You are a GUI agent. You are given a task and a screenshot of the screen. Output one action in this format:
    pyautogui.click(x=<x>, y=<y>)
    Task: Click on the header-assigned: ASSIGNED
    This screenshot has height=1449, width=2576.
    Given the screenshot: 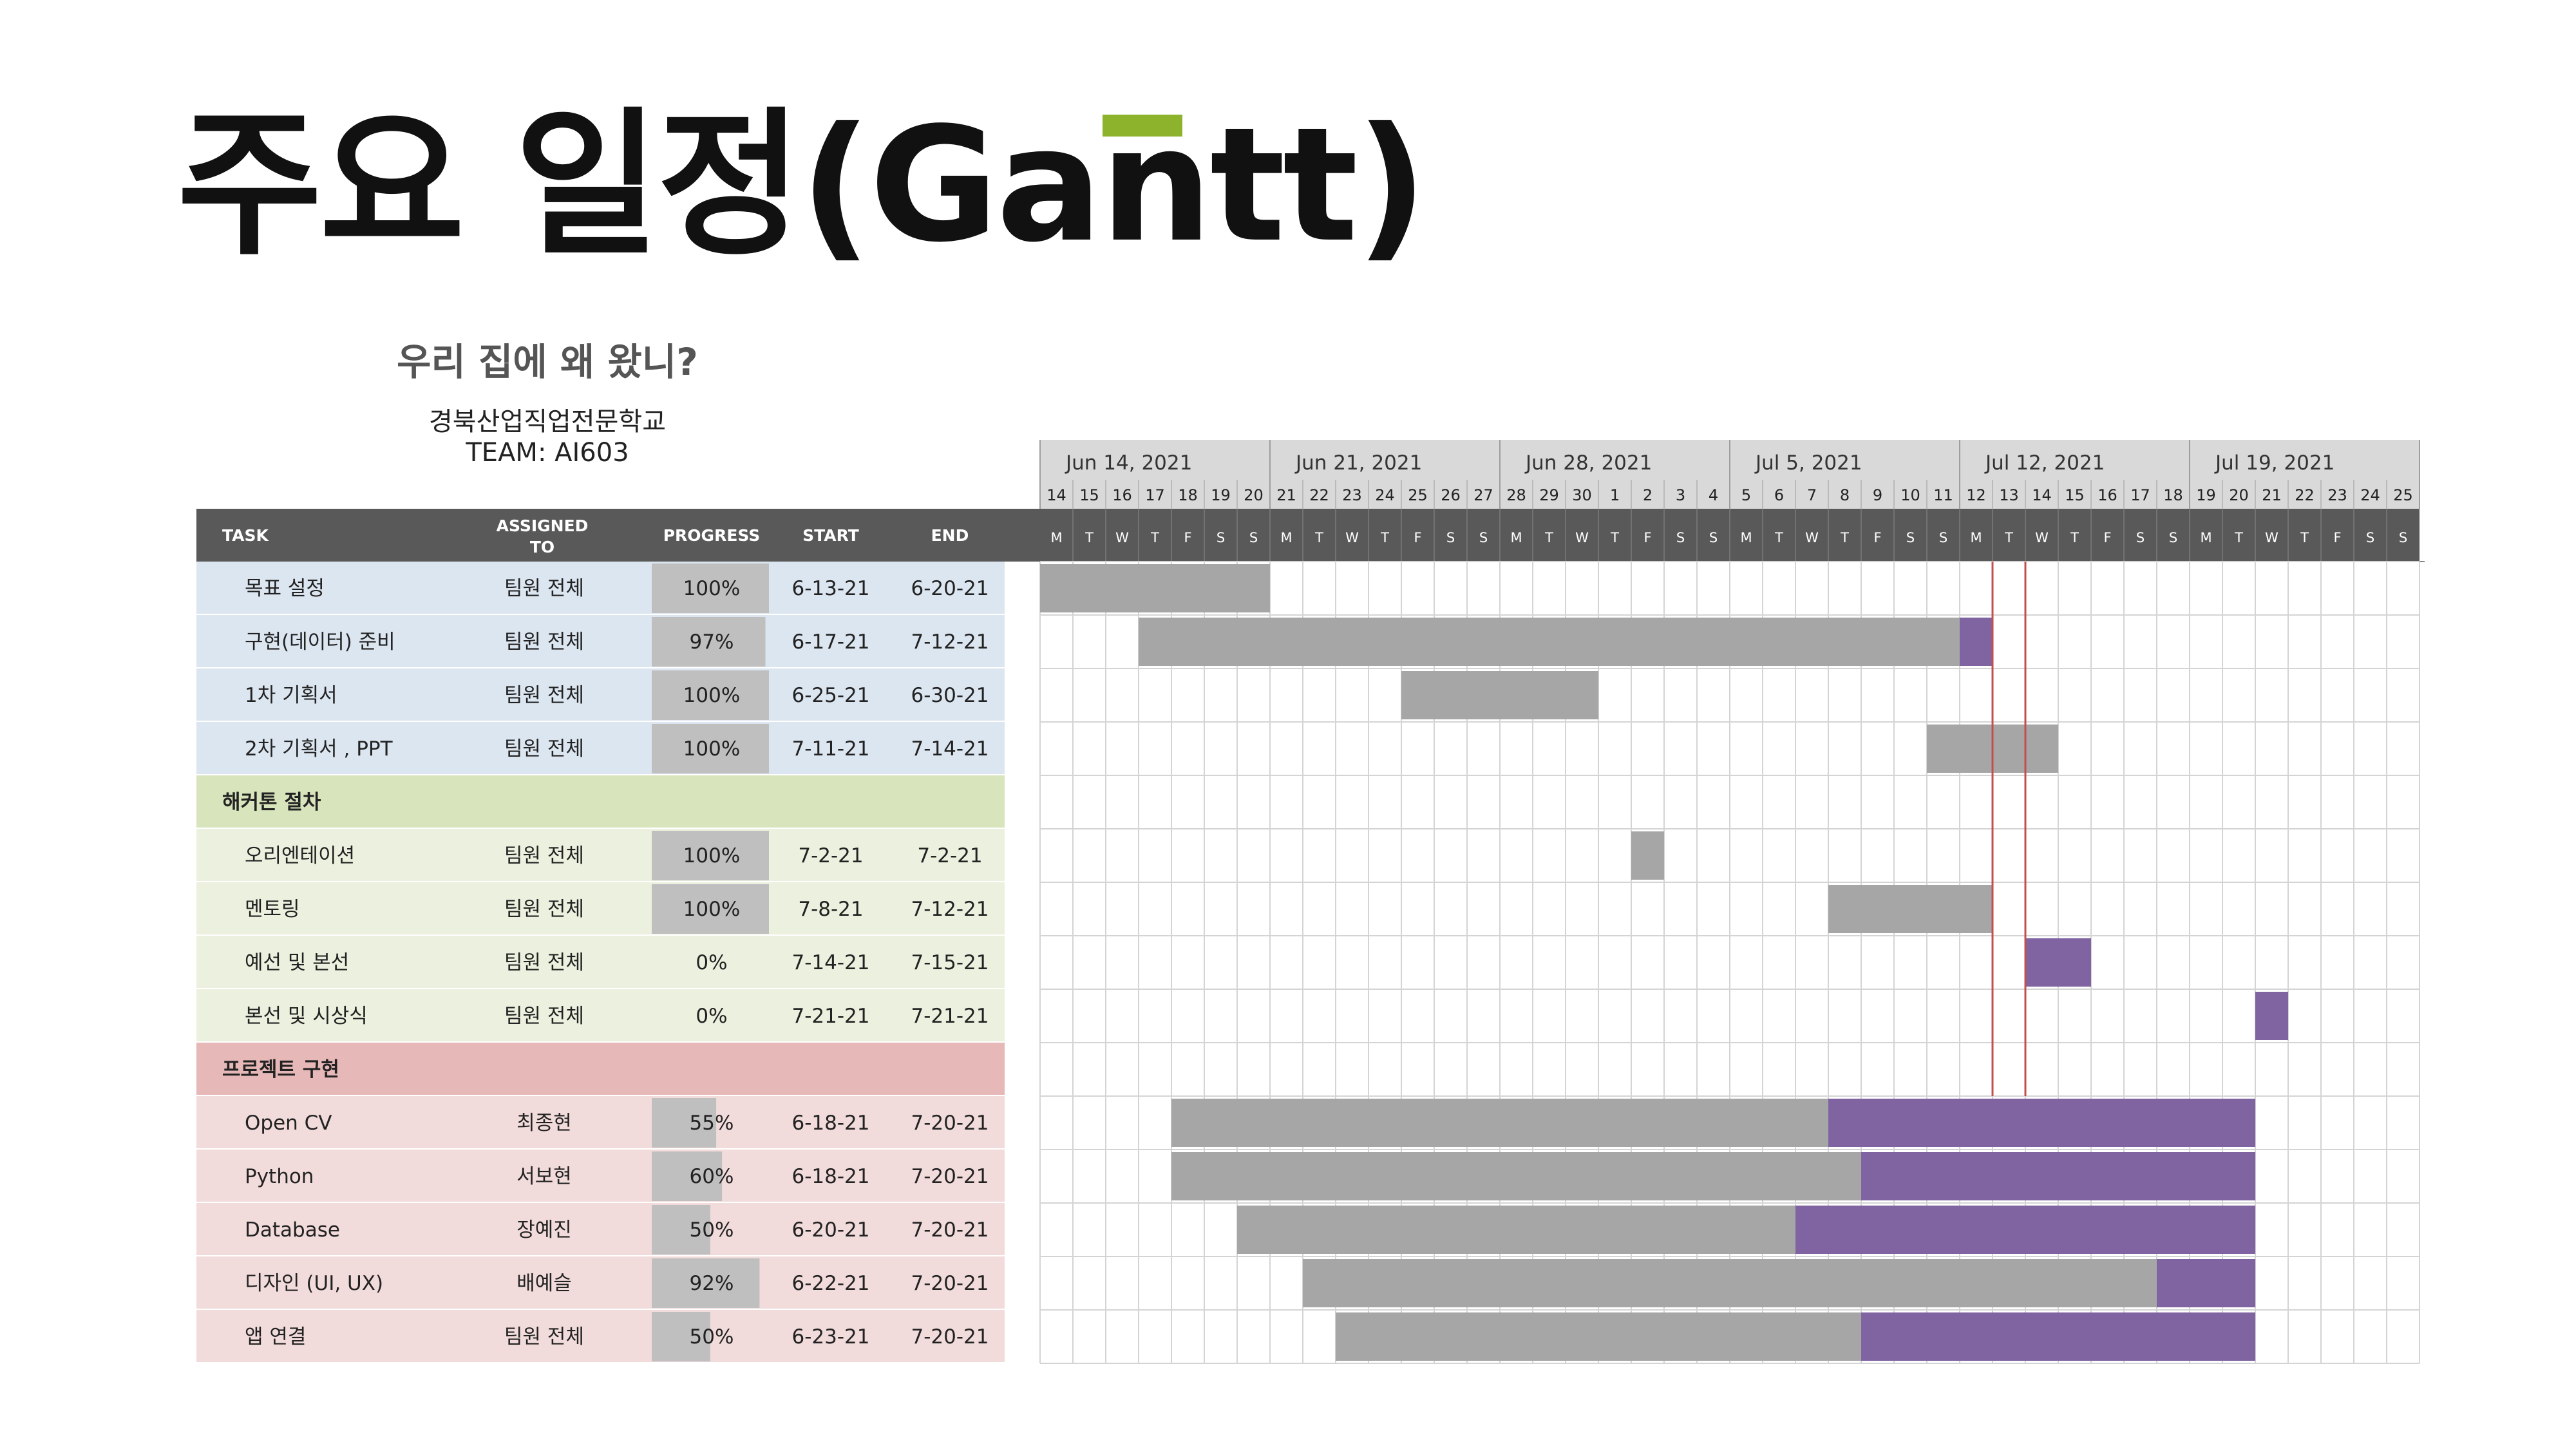 What is the action you would take?
    pyautogui.click(x=543, y=525)
    